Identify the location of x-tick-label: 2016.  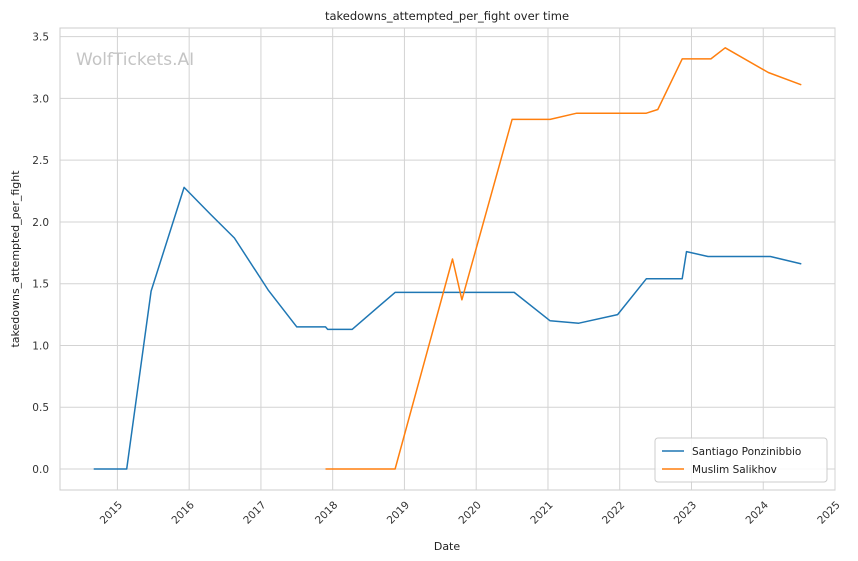
(183, 513).